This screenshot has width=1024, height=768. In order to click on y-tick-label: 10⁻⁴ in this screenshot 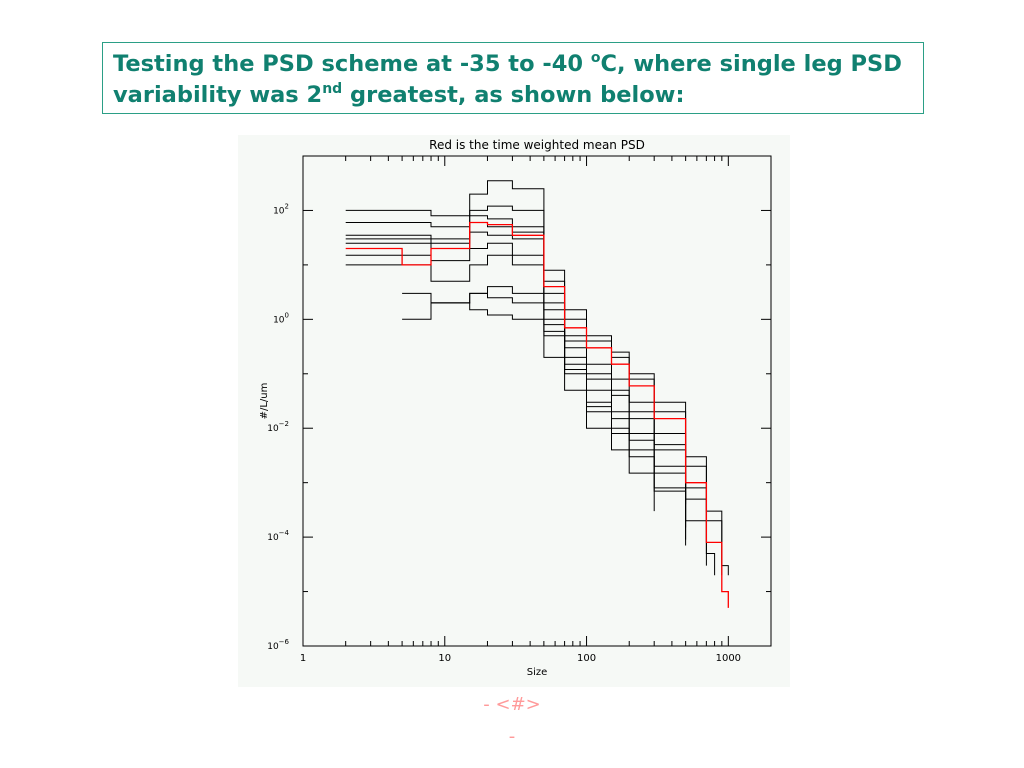, I will do `click(278, 536)`.